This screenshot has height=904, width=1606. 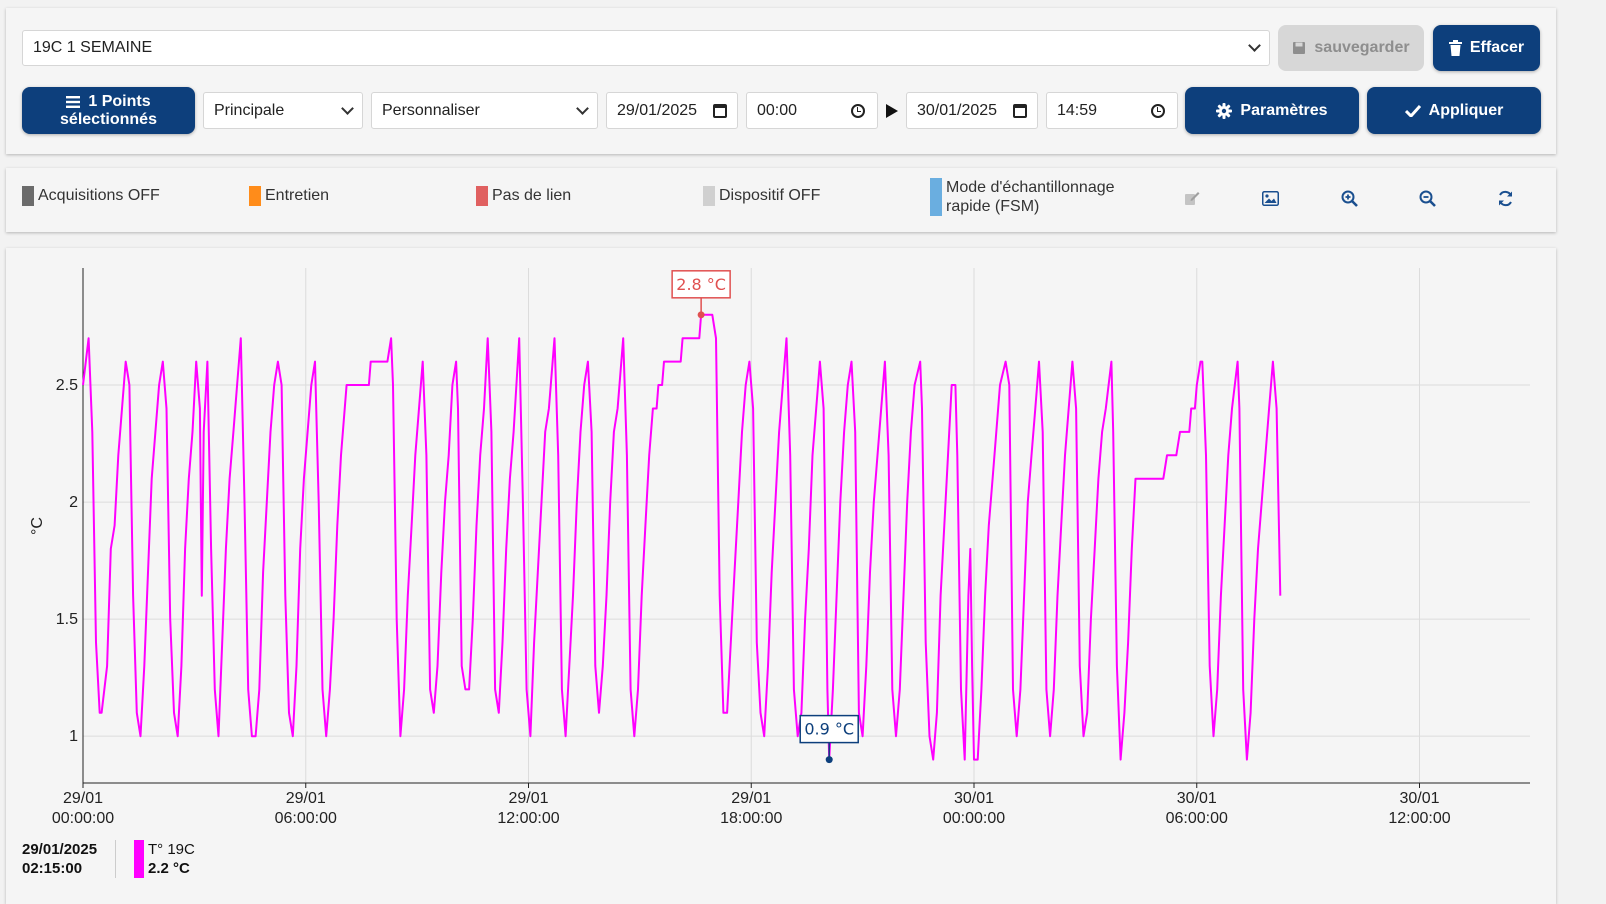 I want to click on max-annotation-box, so click(x=701, y=284).